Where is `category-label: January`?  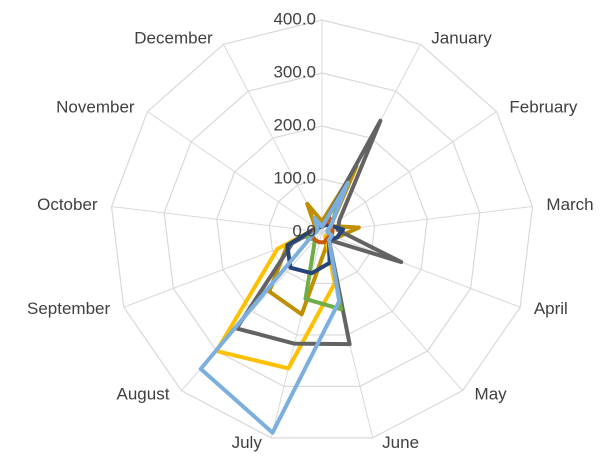
category-label: January is located at coordinates (461, 37).